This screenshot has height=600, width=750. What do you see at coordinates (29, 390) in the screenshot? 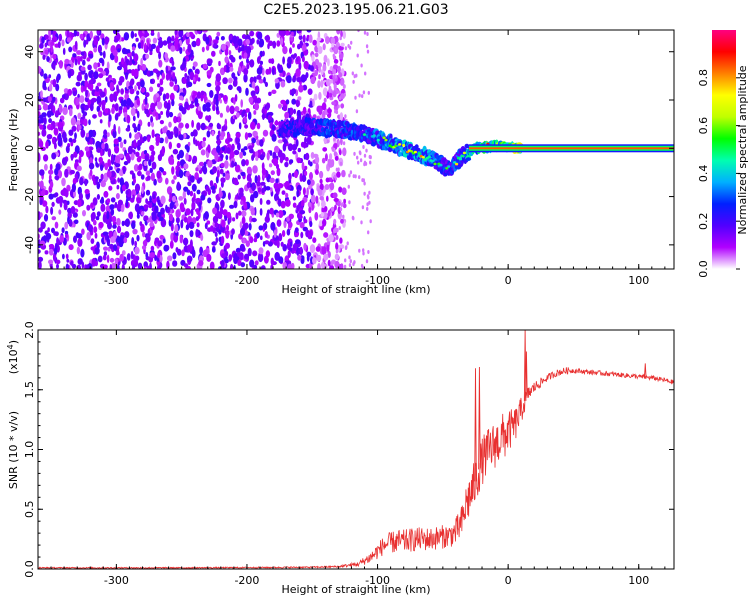
I see `y-tick-label: 1.5` at bounding box center [29, 390].